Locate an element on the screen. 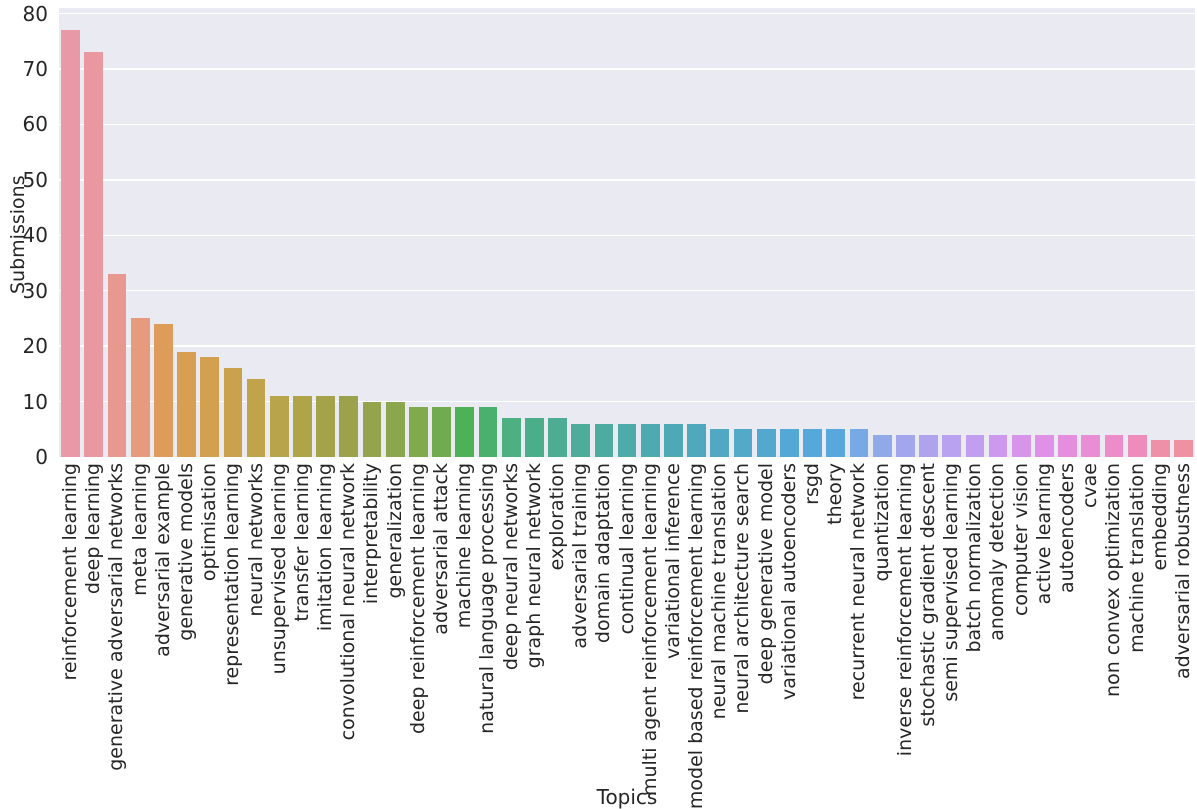 The image size is (1197, 809). bar-model-based-reinforcement-learning is located at coordinates (697, 440).